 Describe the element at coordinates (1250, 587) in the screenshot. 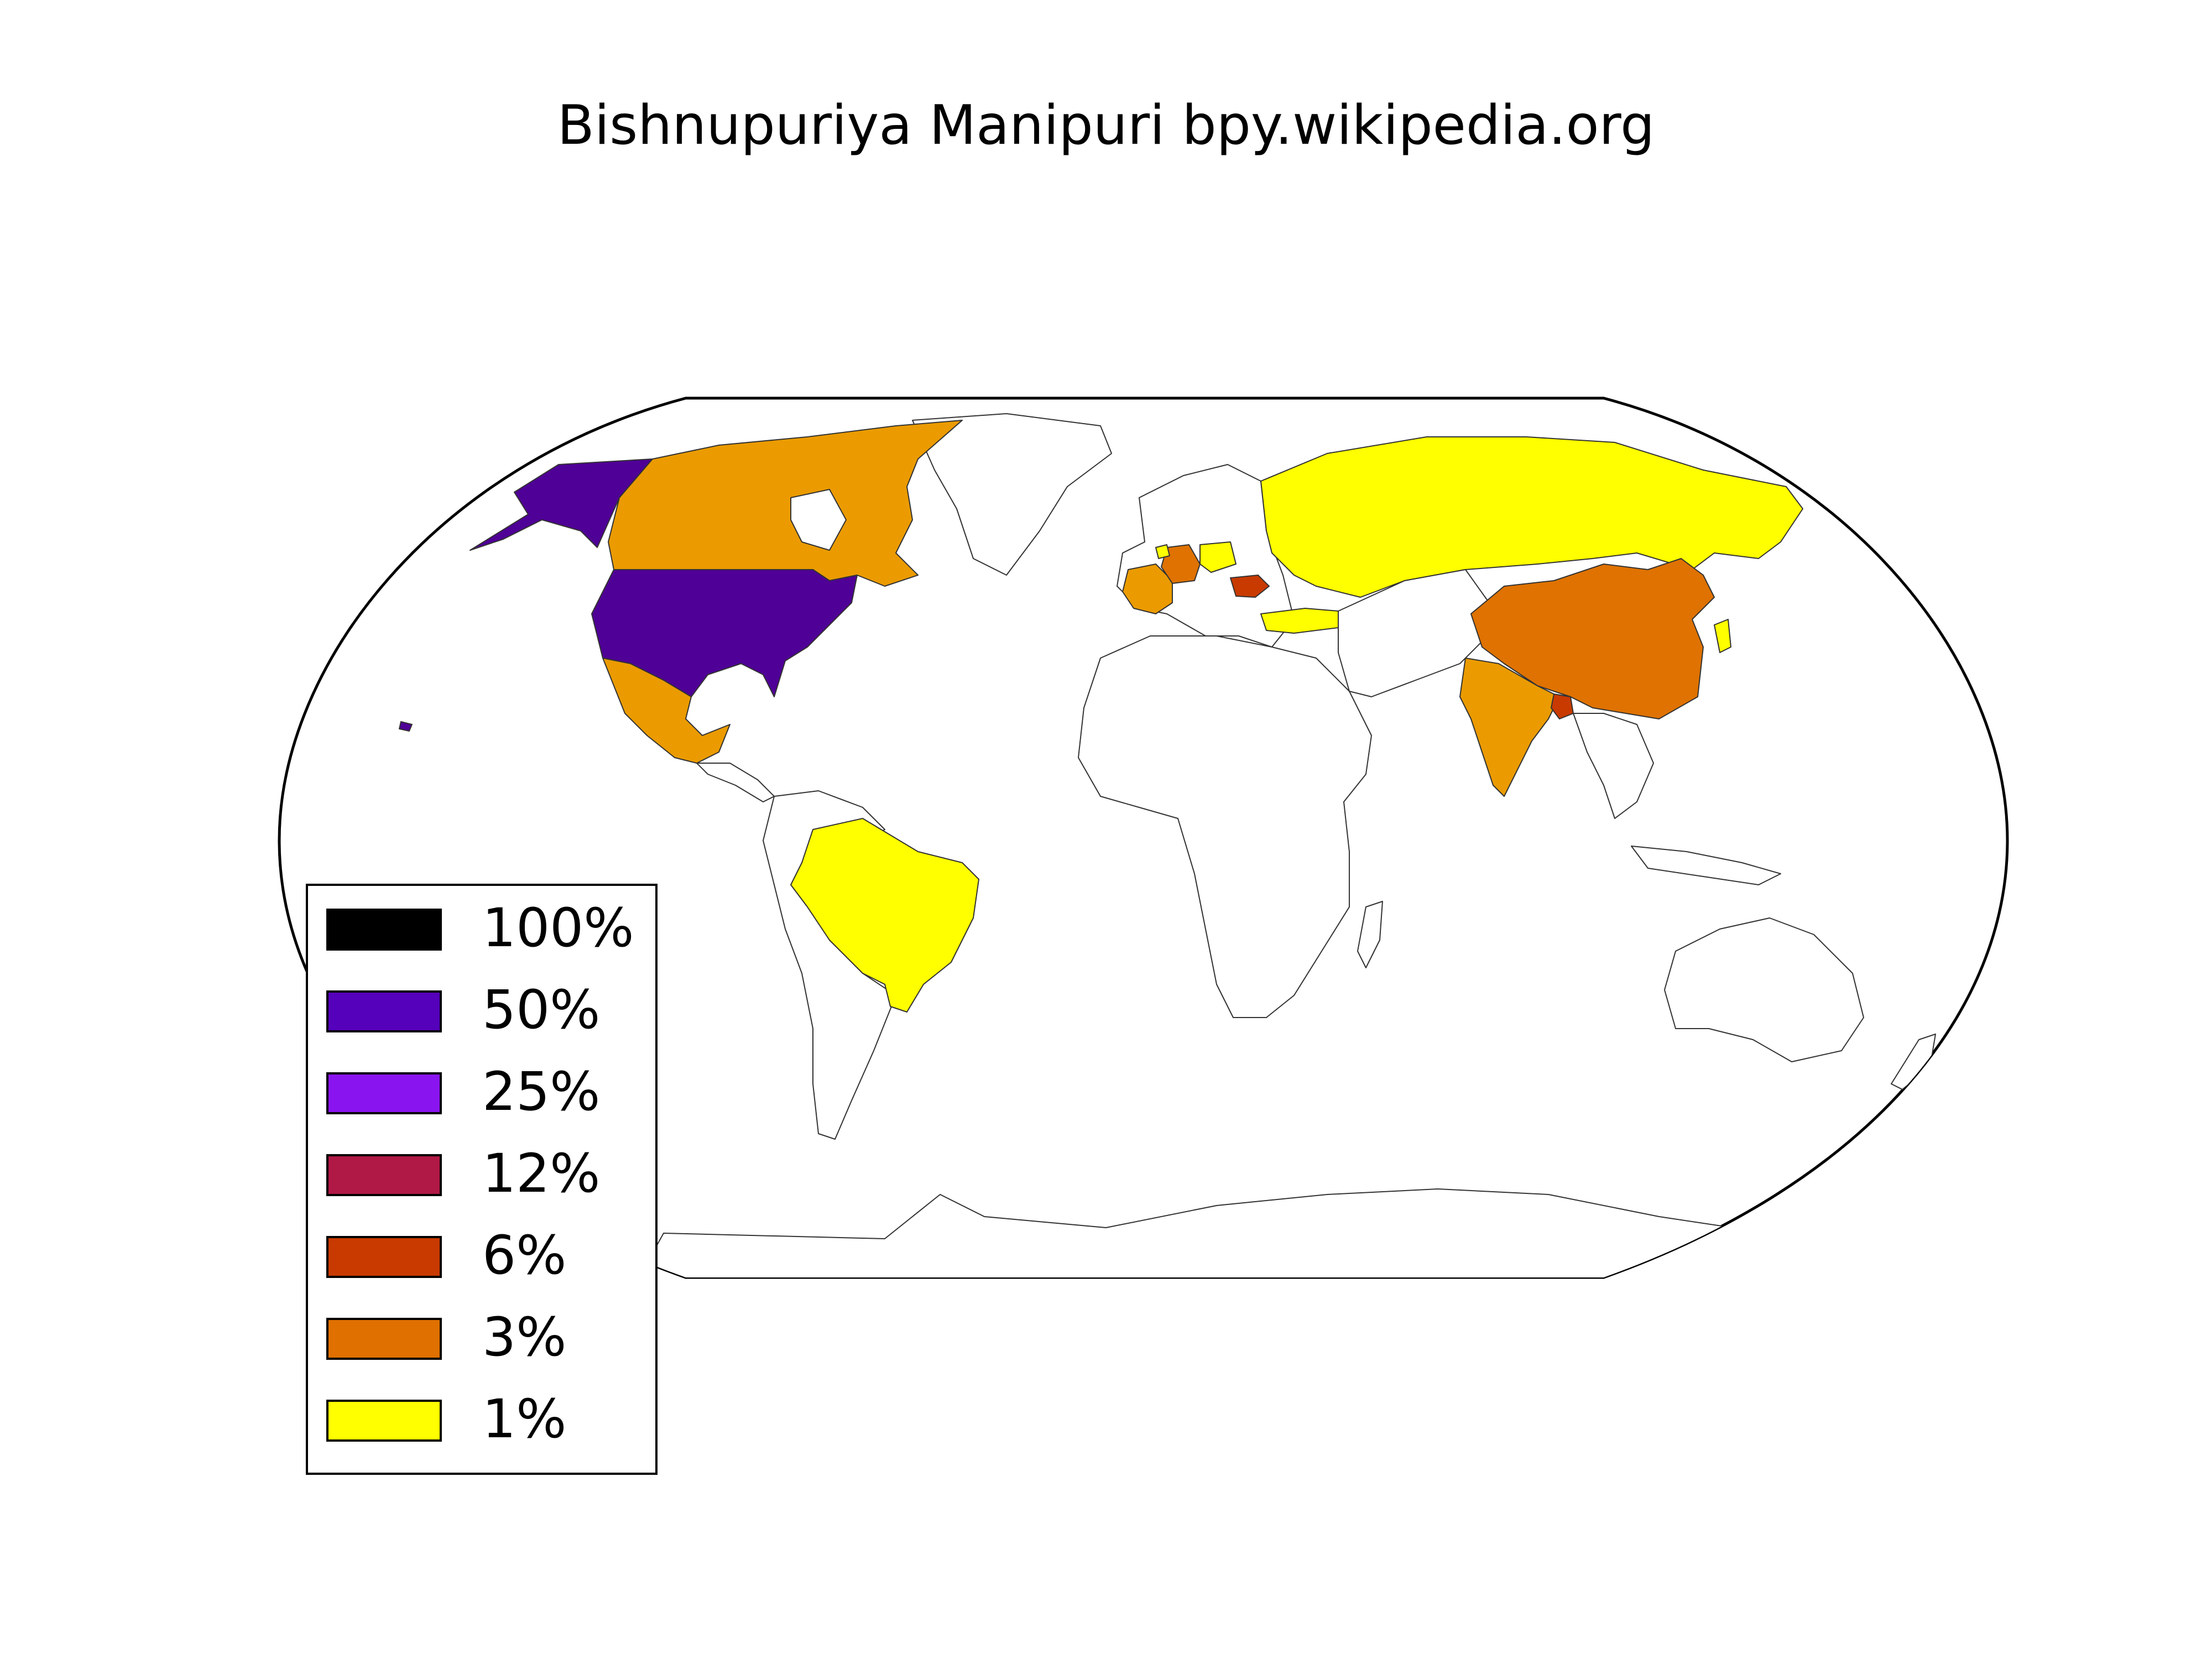

I see `region-romania` at that location.